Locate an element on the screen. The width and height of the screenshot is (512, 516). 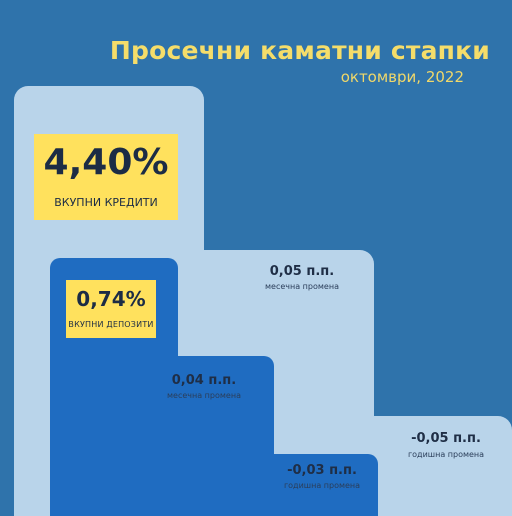
credits-annual-change: -0,05 п.п. is located at coordinates (446, 438).